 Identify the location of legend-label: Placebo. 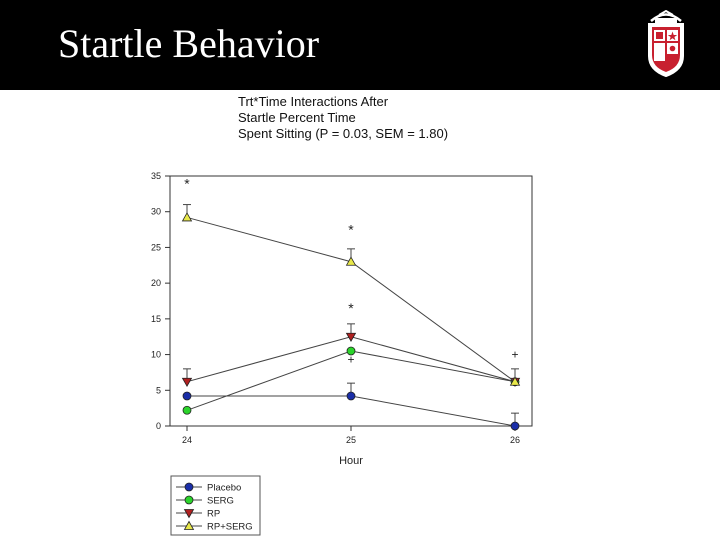
(224, 488).